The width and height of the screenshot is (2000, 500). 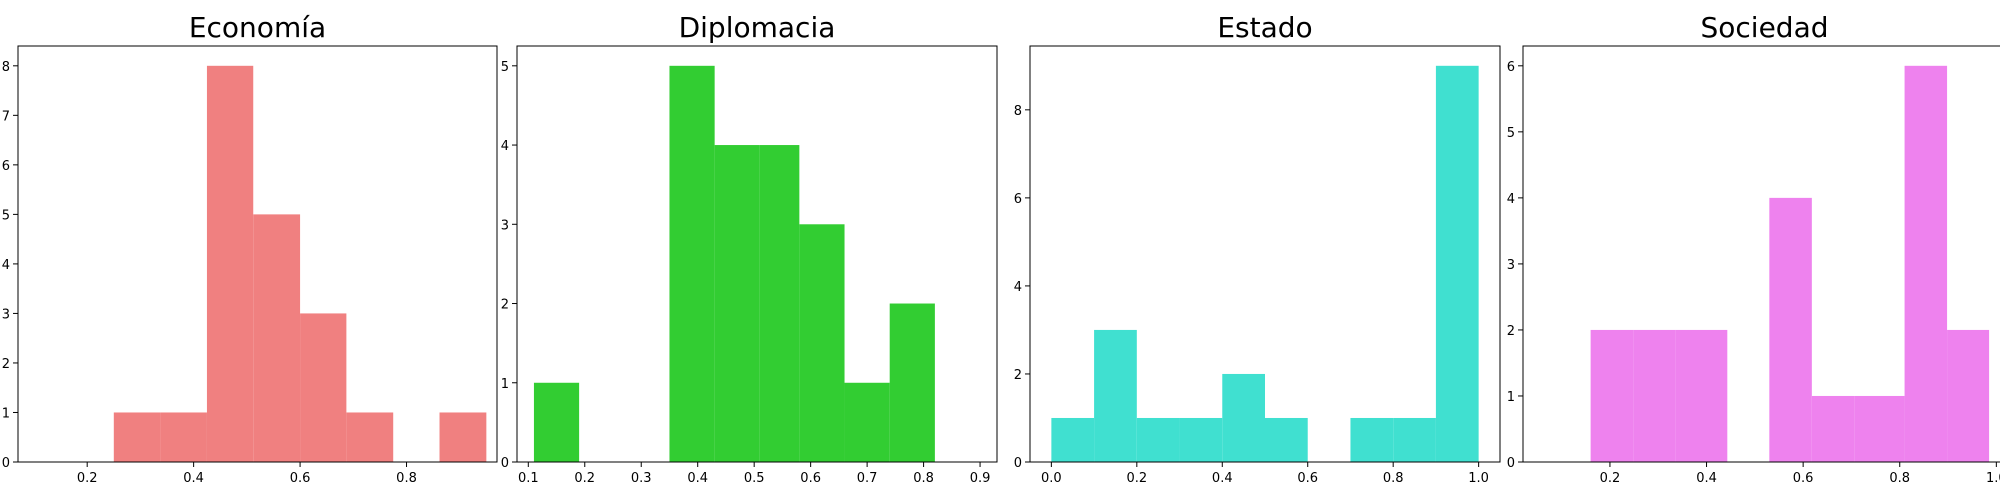 I want to click on x-tick-label: 0.5, so click(x=754, y=478).